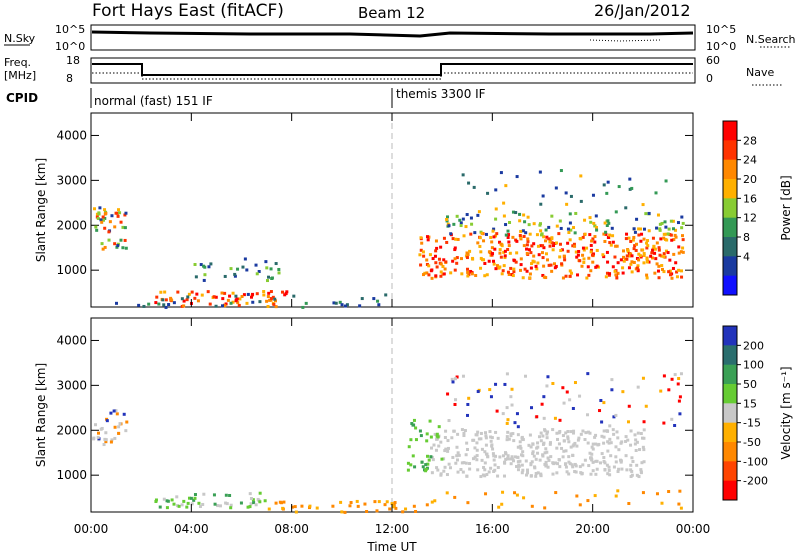 This screenshot has height=554, width=800. I want to click on colorbar-label: Power [dB], so click(786, 207).